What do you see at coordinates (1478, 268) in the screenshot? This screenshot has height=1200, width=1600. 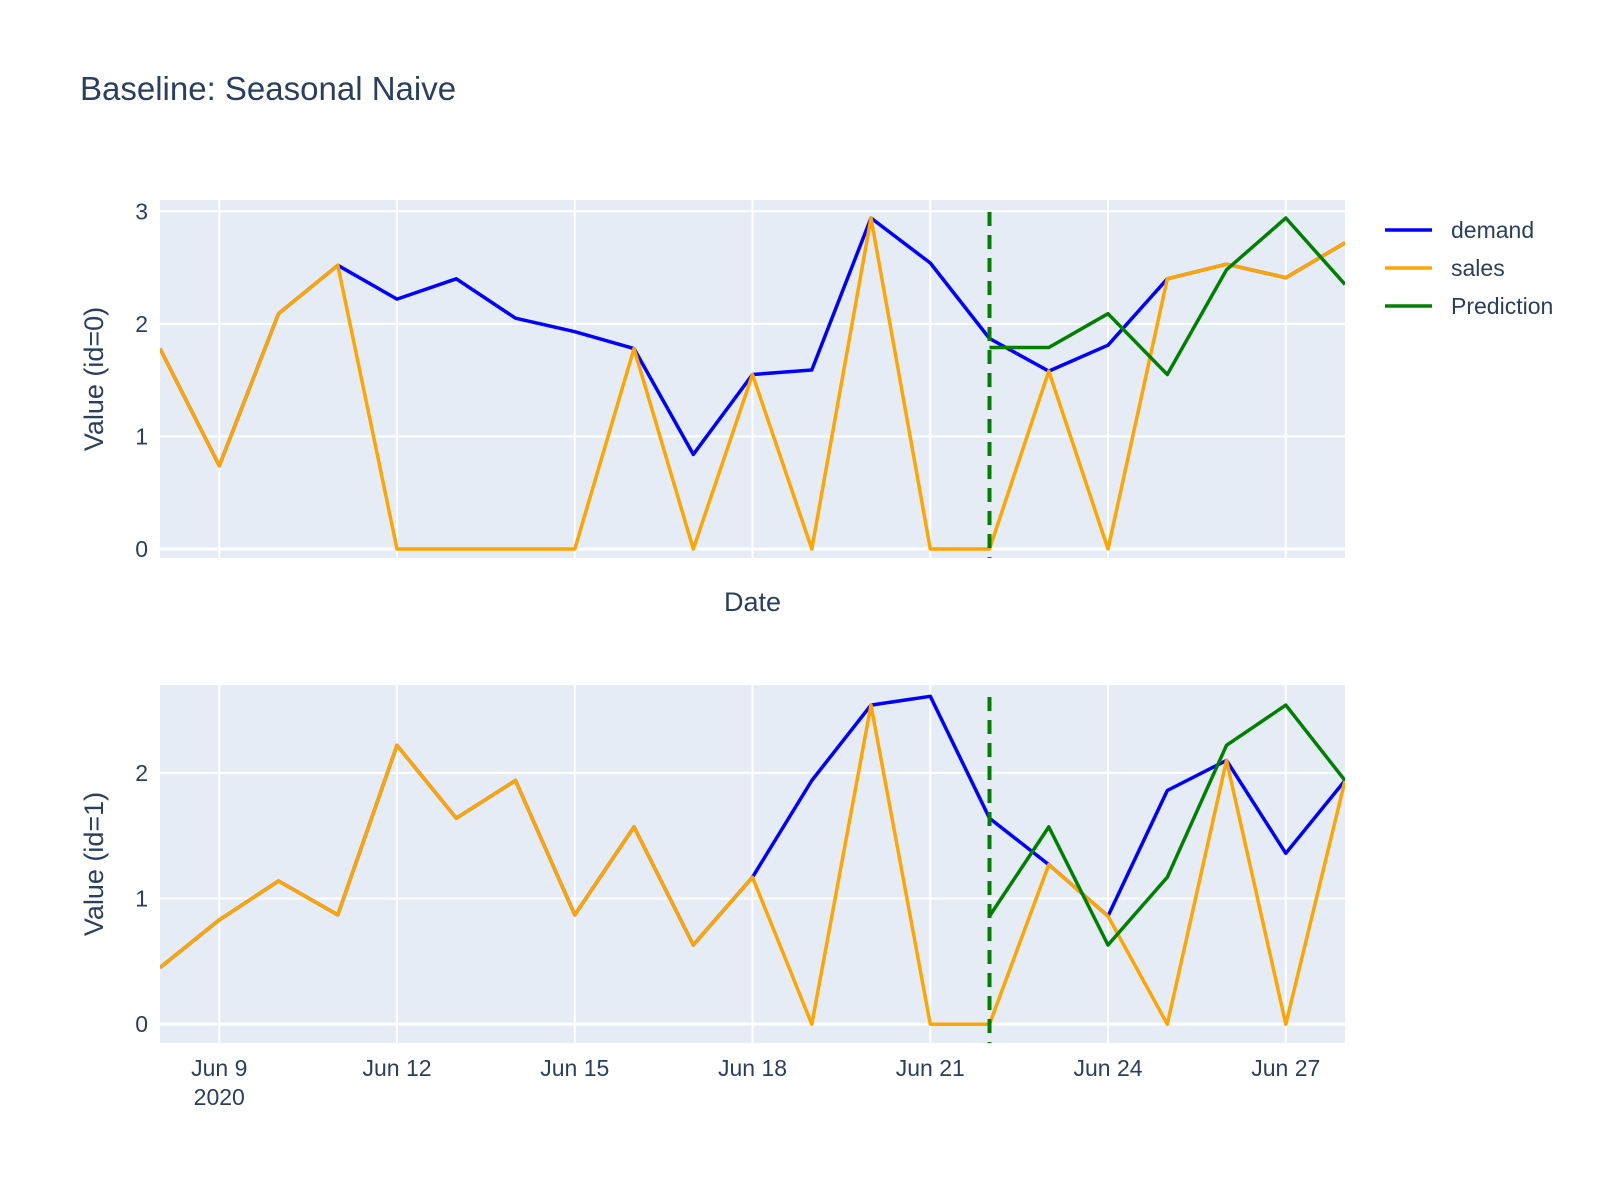 I see `legend-label-sales: sales` at bounding box center [1478, 268].